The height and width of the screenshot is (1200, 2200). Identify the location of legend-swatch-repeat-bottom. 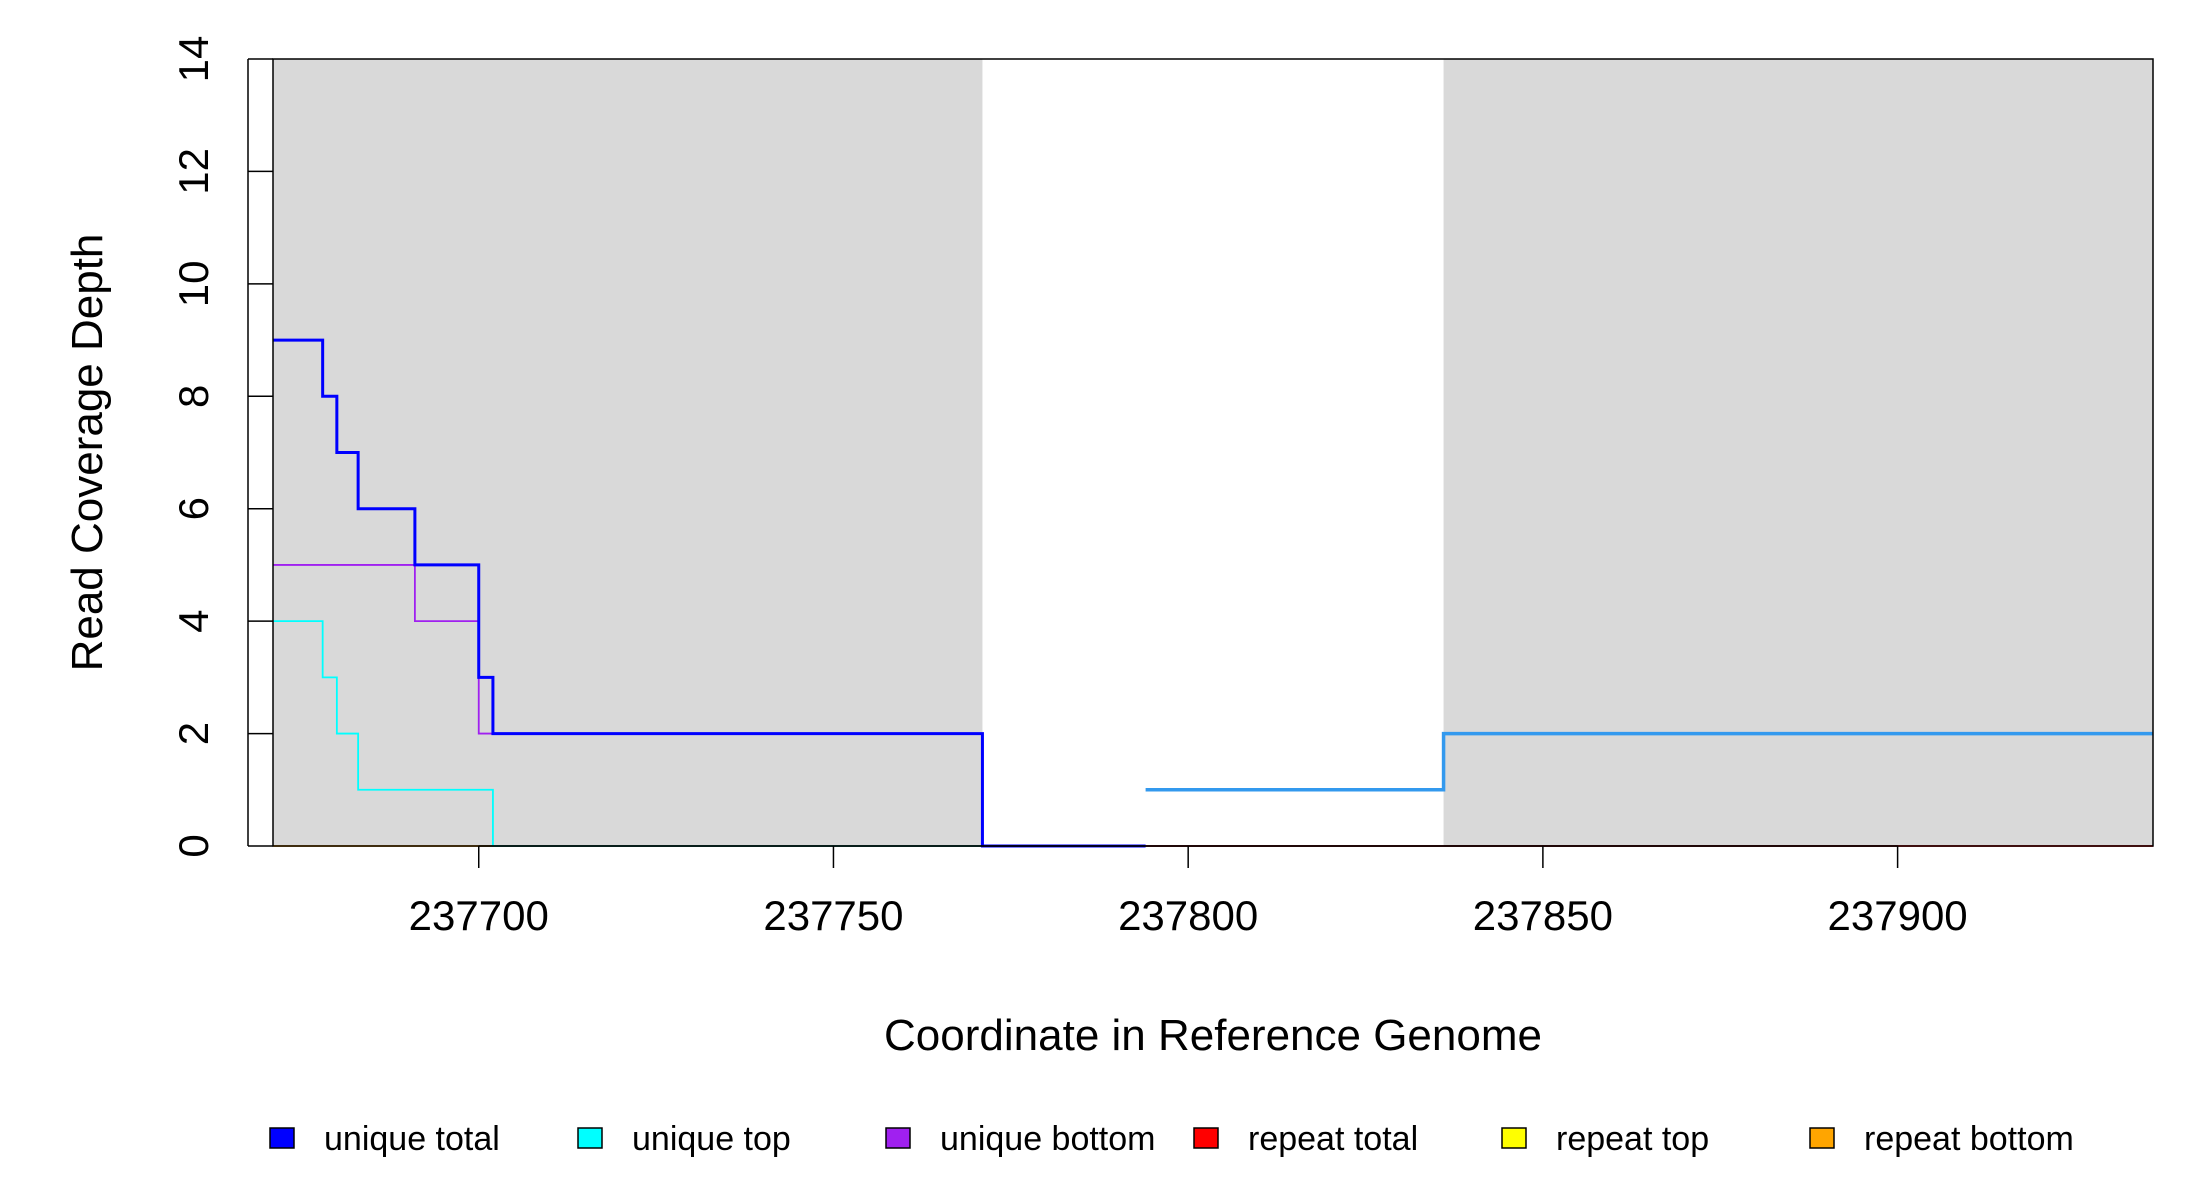
(1822, 1138).